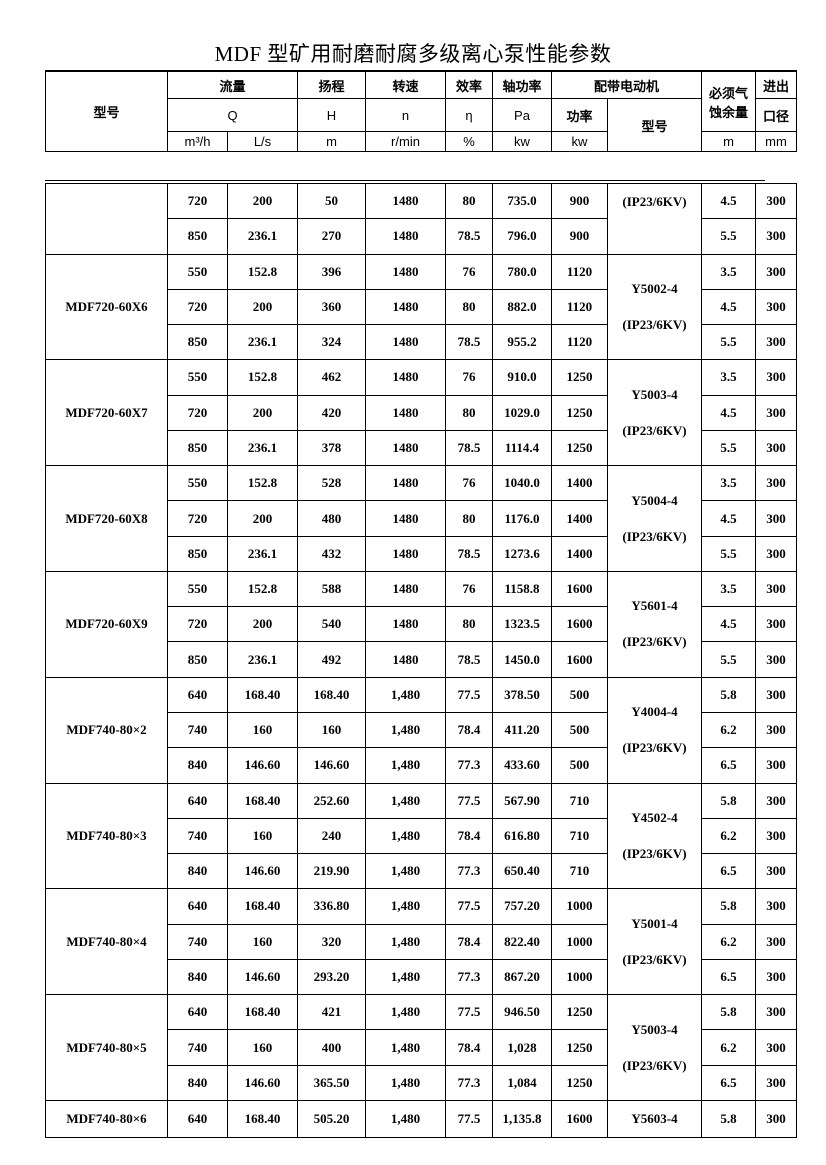  Describe the element at coordinates (728, 1012) in the screenshot. I see `npsh-cell: 5.8` at that location.